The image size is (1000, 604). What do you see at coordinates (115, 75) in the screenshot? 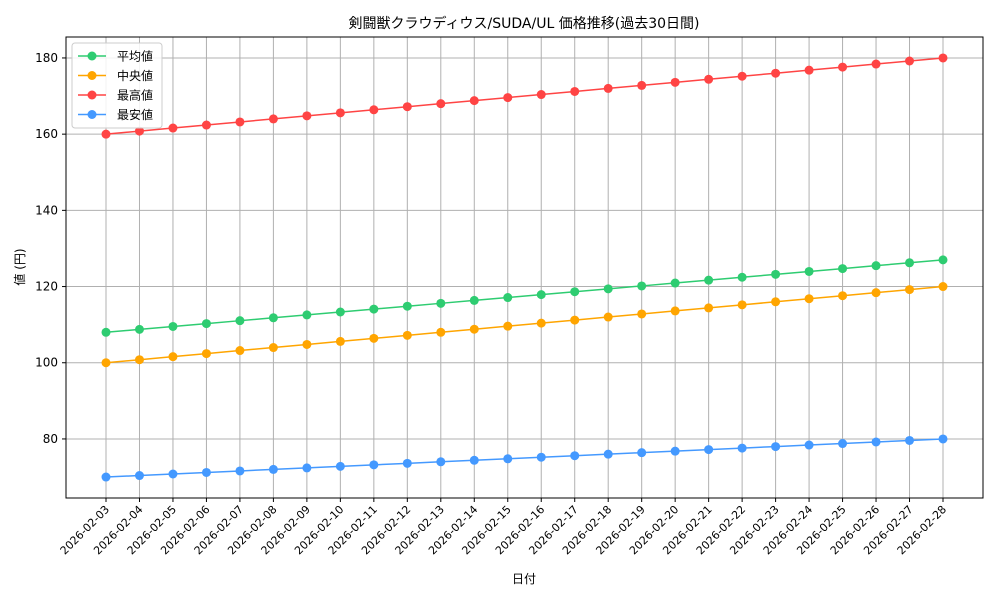
I see `legend-item: 中央値` at bounding box center [115, 75].